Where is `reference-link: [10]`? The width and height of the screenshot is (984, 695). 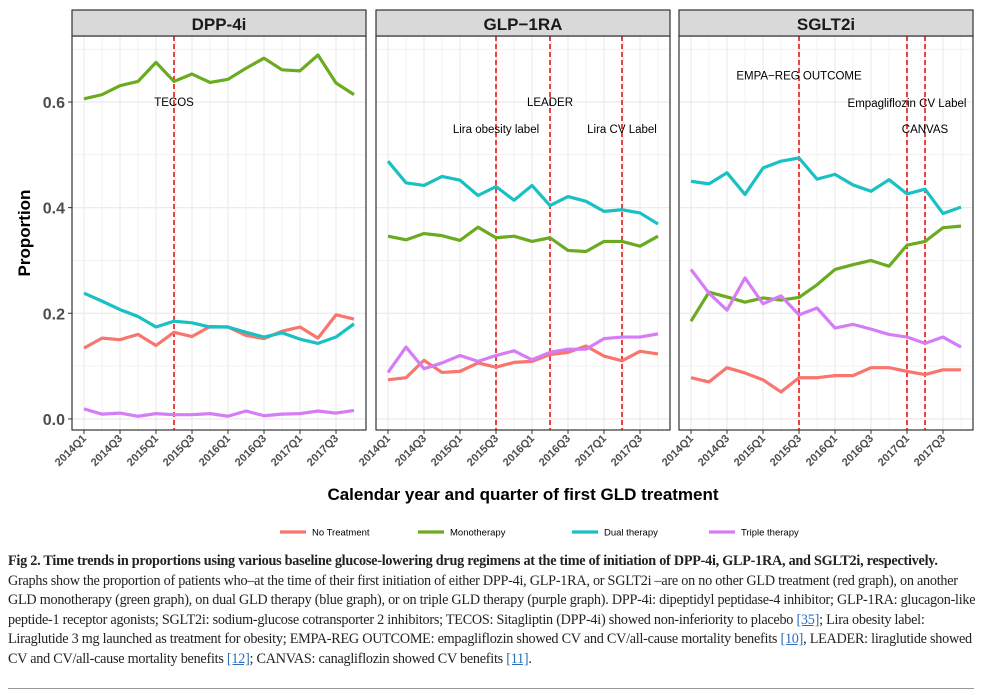
reference-link: [10] is located at coordinates (792, 639).